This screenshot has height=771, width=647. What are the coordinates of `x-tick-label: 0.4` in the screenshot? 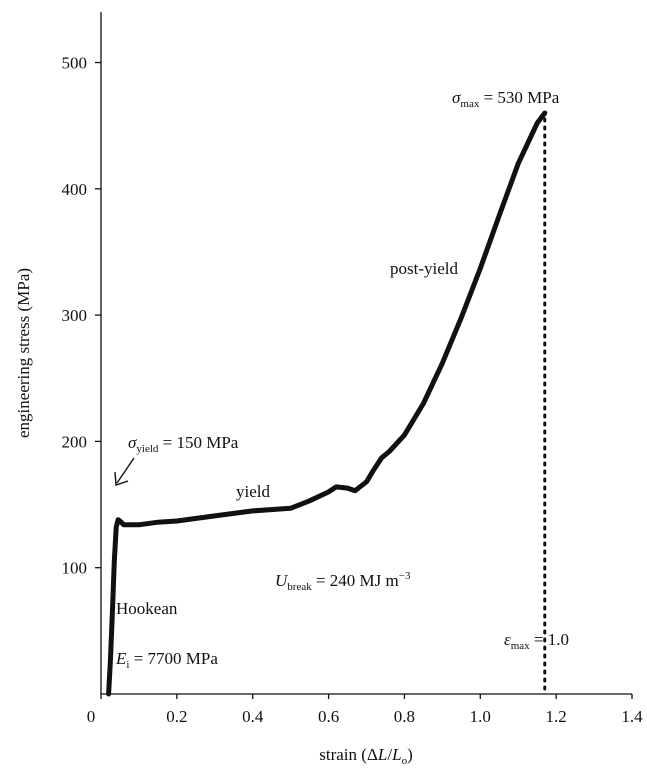 It's located at (253, 716).